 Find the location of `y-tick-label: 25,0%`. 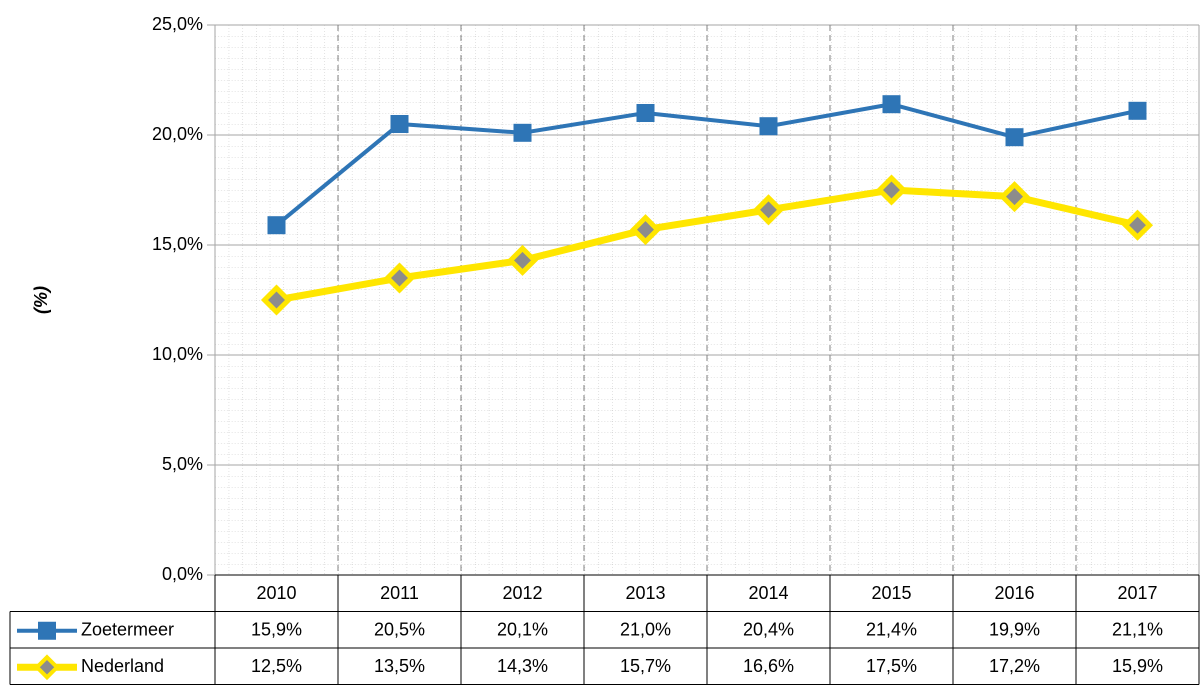

y-tick-label: 25,0% is located at coordinates (177, 24).